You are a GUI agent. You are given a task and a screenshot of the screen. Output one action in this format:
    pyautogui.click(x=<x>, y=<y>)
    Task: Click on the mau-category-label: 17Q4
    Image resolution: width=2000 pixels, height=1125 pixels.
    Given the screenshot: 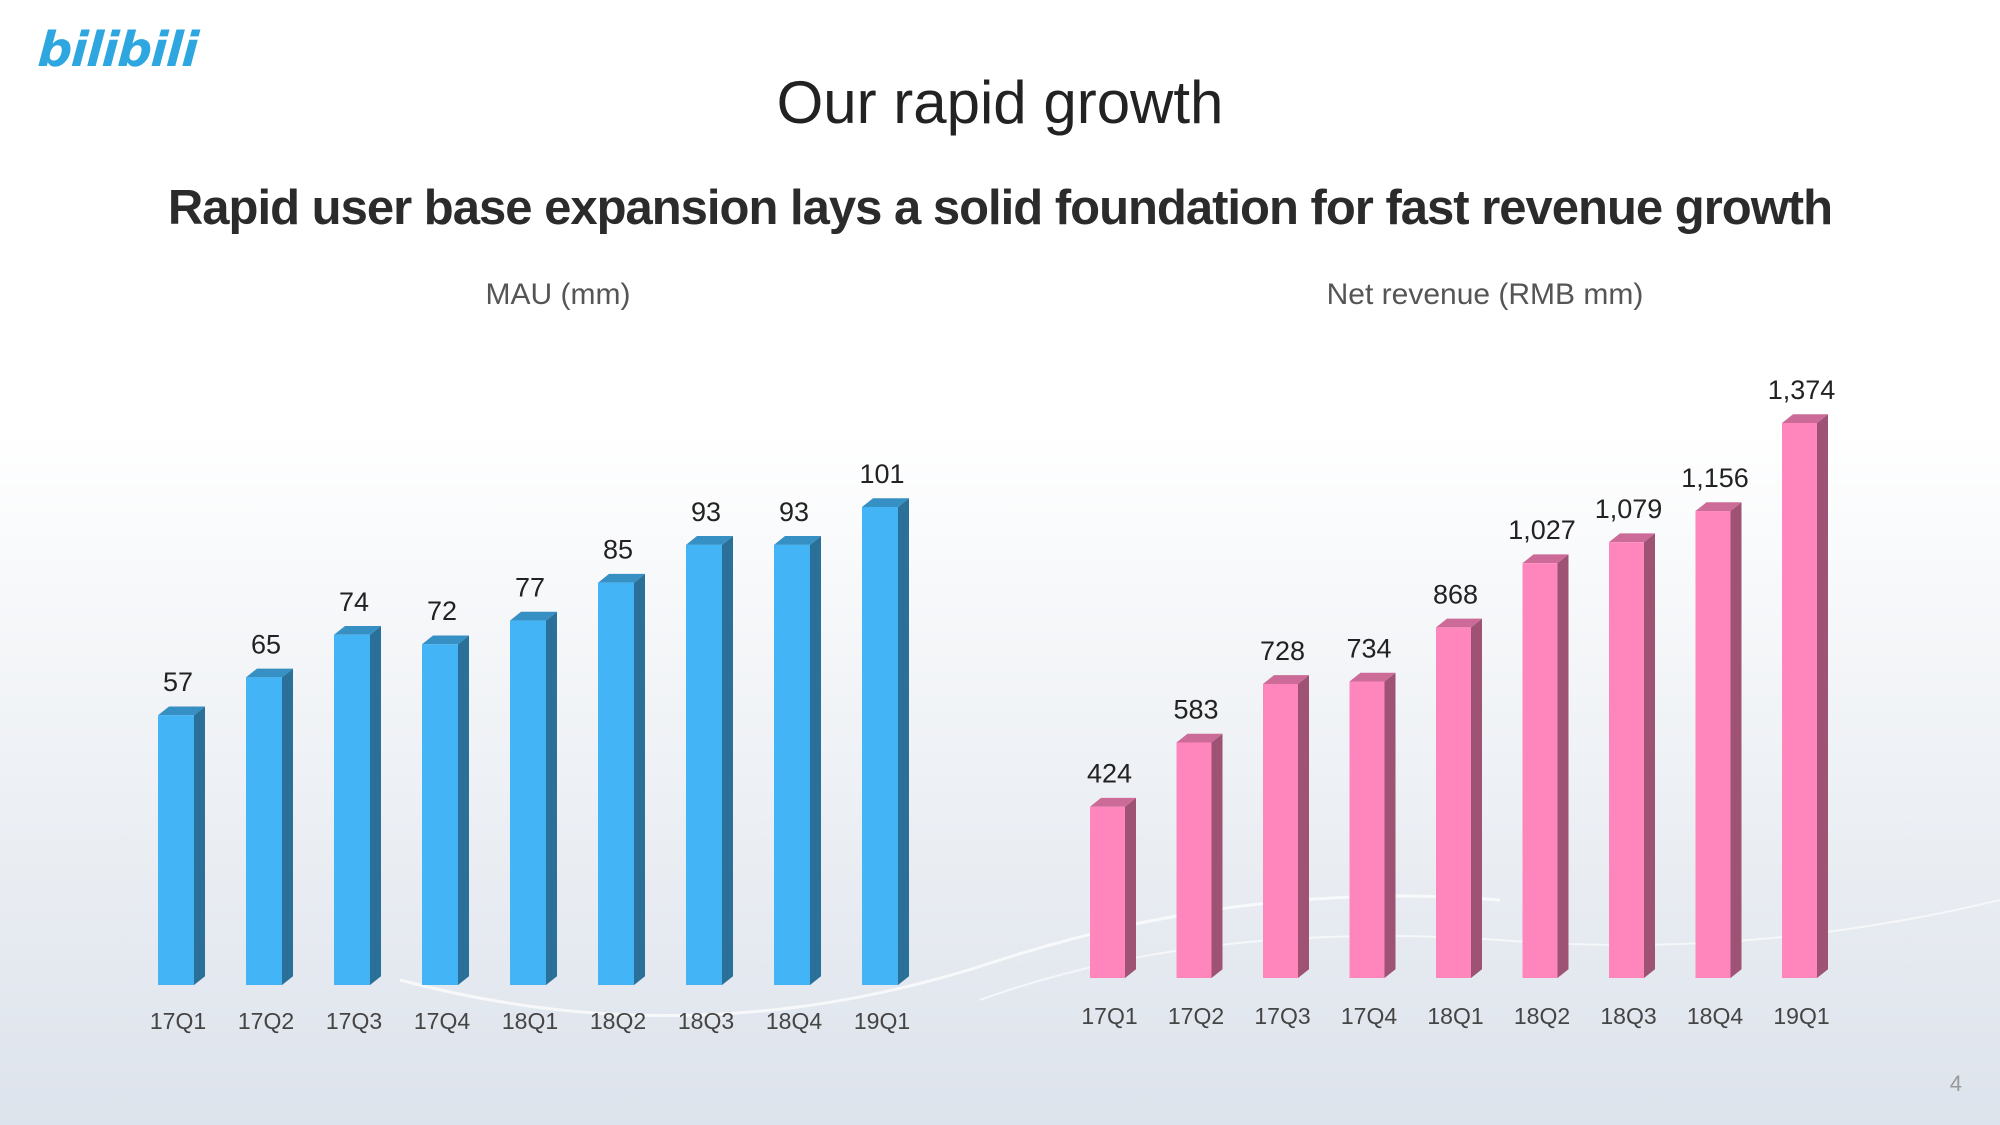 What is the action you would take?
    pyautogui.click(x=442, y=1021)
    